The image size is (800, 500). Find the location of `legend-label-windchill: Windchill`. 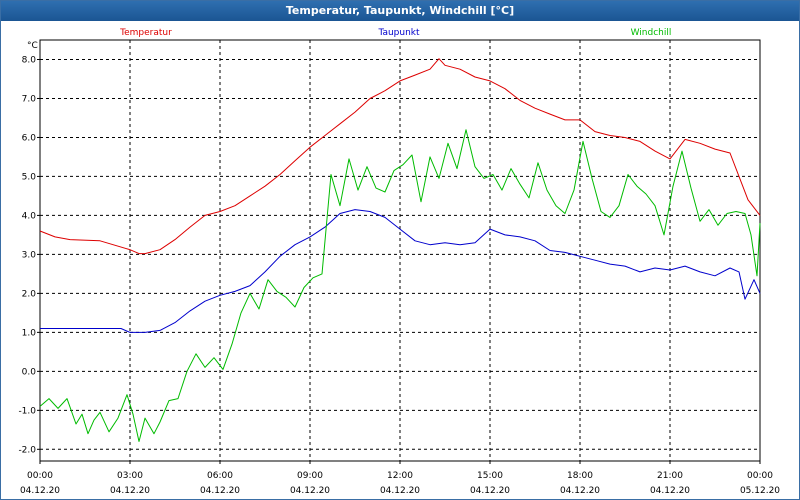

legend-label-windchill: Windchill is located at coordinates (651, 33).